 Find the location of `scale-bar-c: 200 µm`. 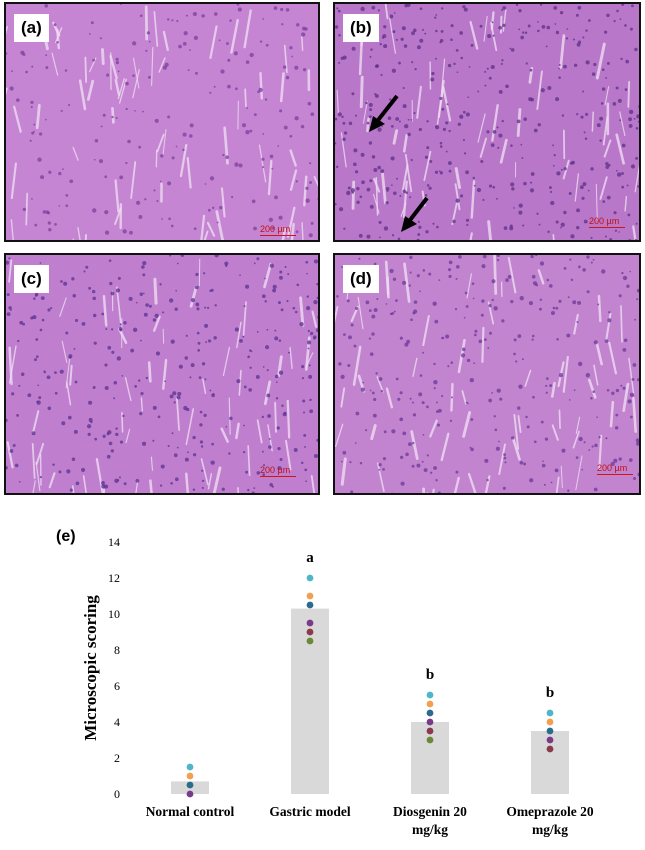

scale-bar-c: 200 µm is located at coordinates (278, 471).